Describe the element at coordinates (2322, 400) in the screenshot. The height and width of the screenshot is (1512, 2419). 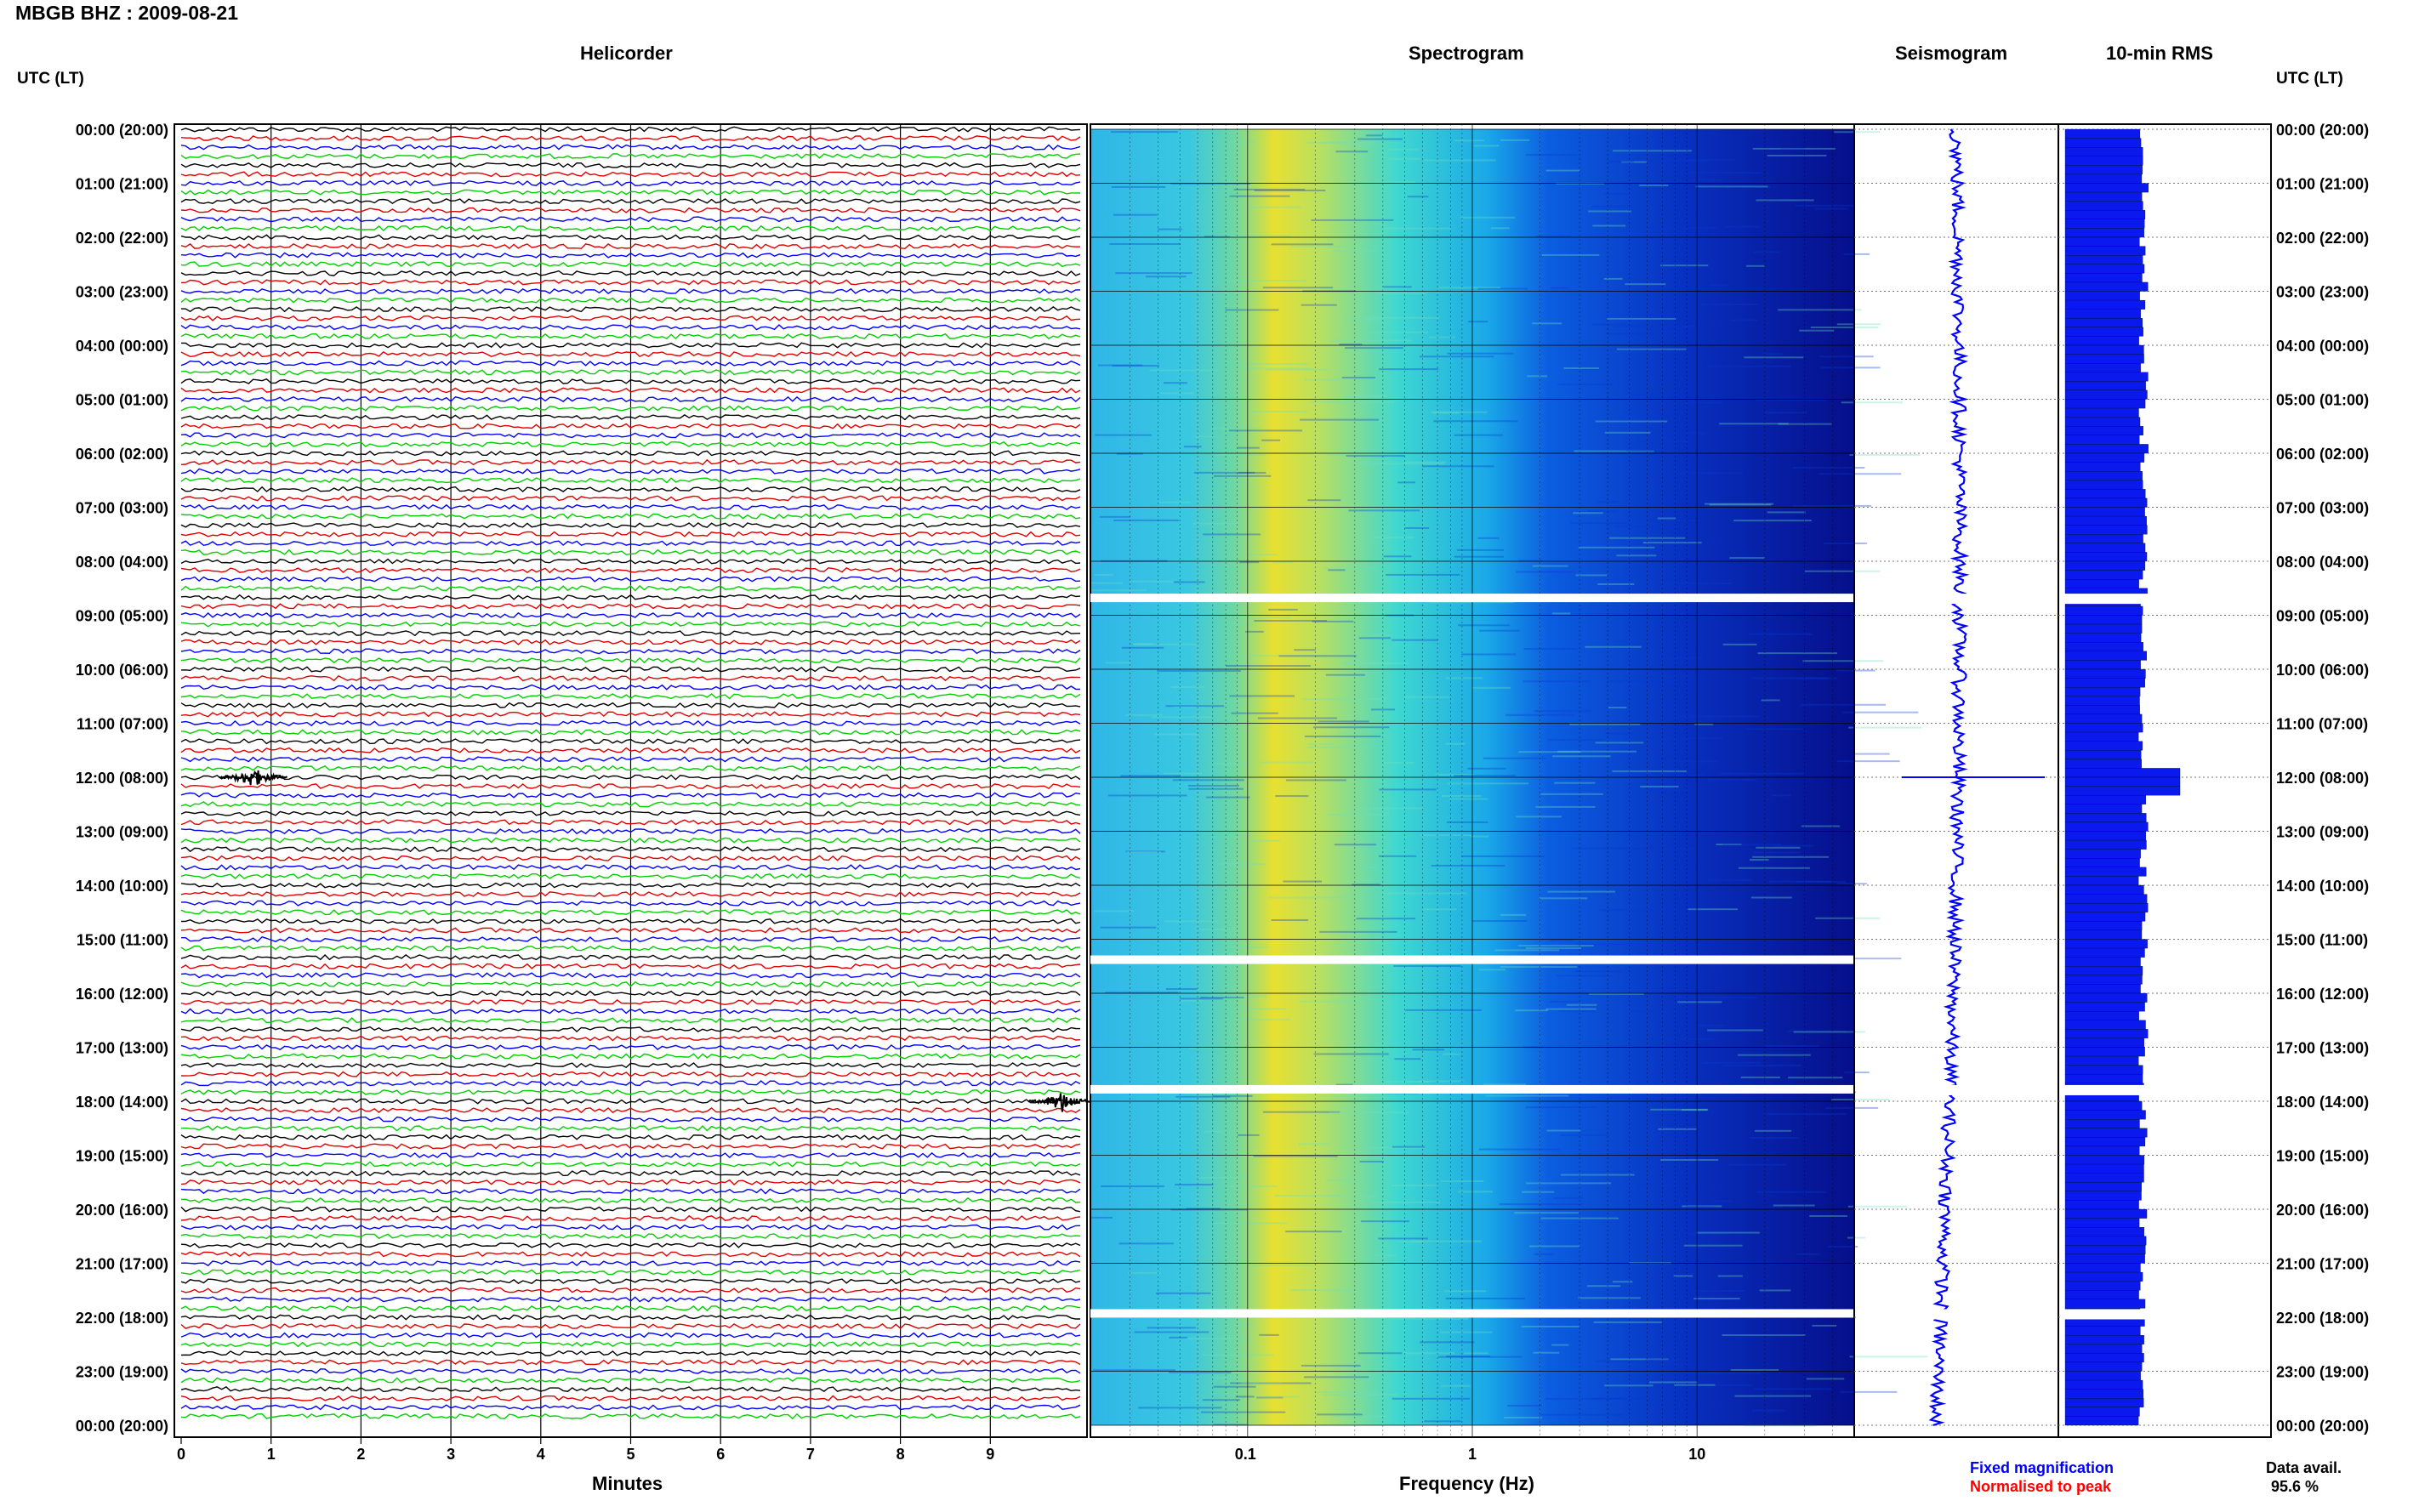
I see `time-label-right: 05:00 (01:00)` at that location.